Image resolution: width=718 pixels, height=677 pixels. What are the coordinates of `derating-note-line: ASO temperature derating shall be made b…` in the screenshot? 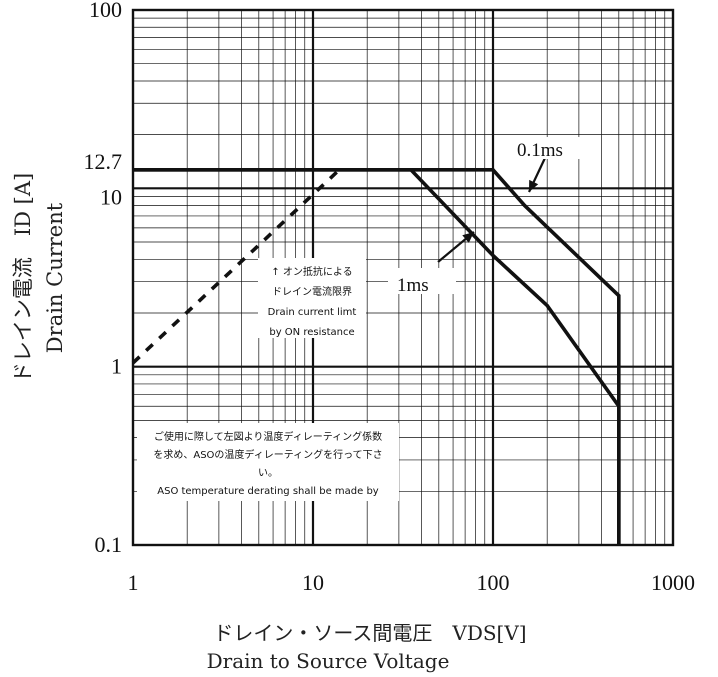 It's located at (268, 491).